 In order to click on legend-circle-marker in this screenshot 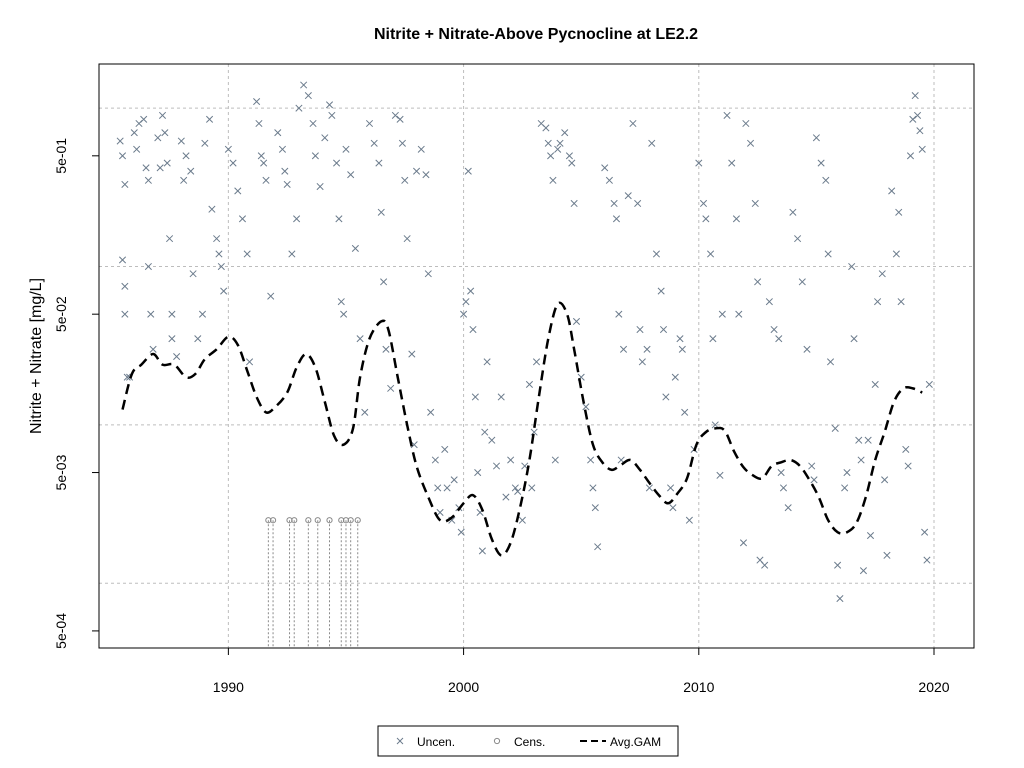, I will do `click(497, 741)`.